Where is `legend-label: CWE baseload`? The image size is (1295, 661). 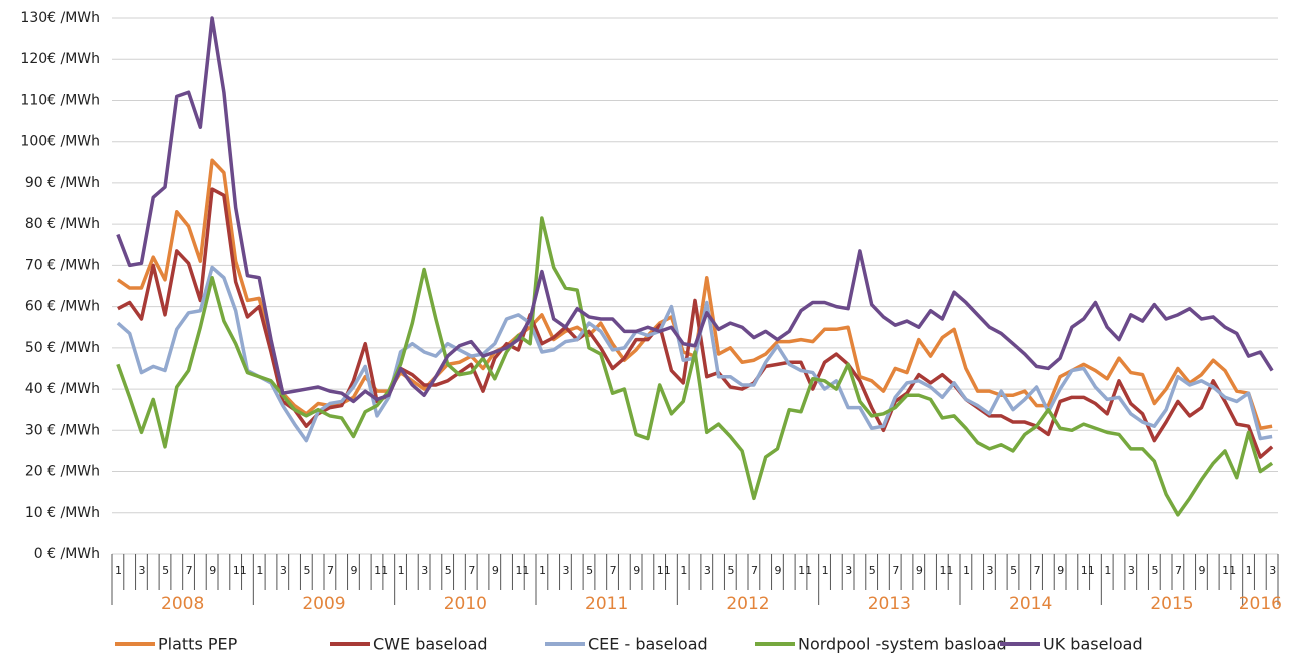
legend-label: CWE baseload is located at coordinates (430, 644).